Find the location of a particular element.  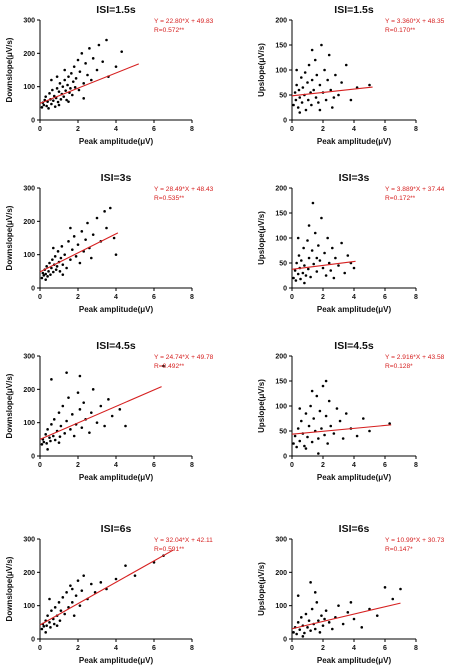

regression-equation: Y = 2.916*X + 43.58 is located at coordinates (415, 357).